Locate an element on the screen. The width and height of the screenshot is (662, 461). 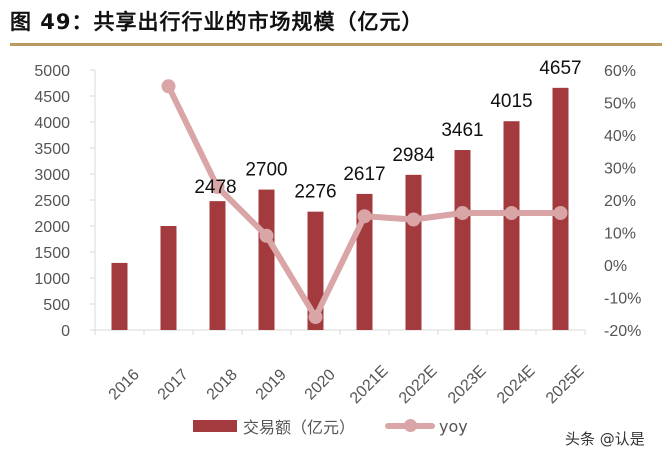
left-axis-tick: 3000 is located at coordinates (52, 175).